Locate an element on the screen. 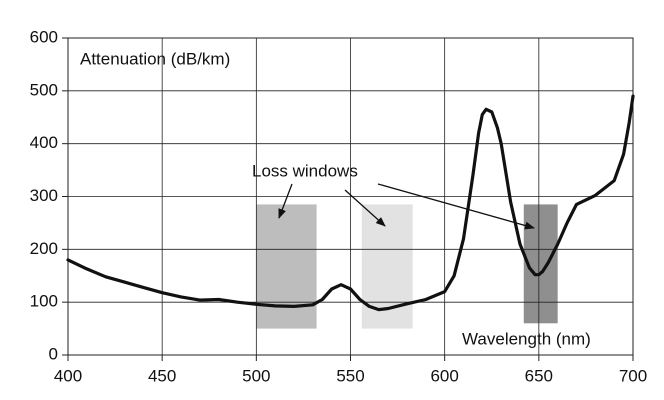  x-axis-label: Wavelength (nm) is located at coordinates (526, 338).